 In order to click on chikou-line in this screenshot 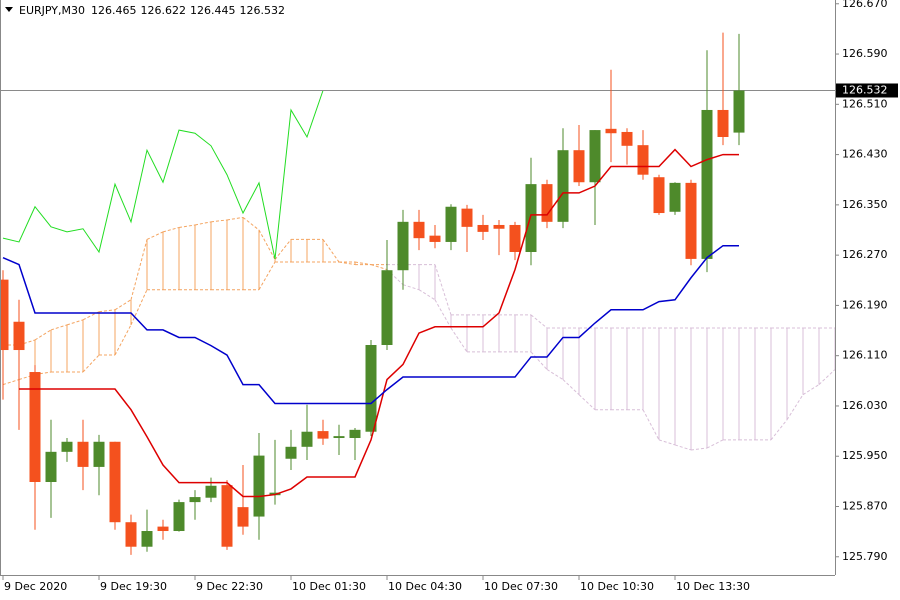, I will do `click(163, 175)`.